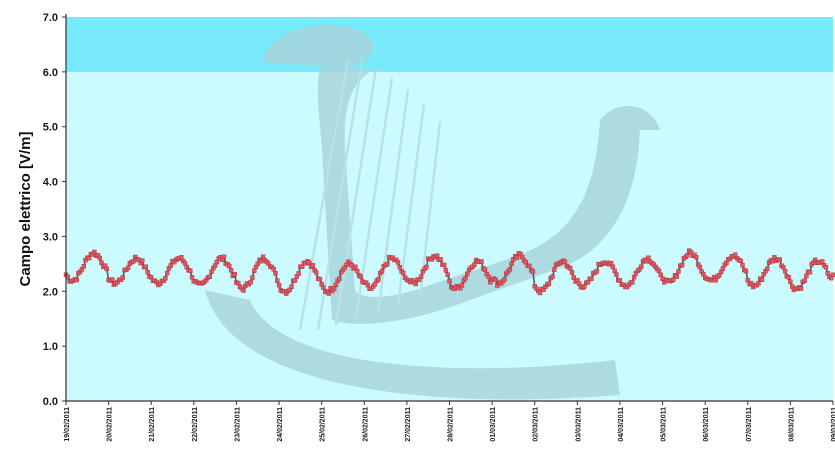  Describe the element at coordinates (50, 73) in the screenshot. I see `y-tick-label: 6.0` at that location.